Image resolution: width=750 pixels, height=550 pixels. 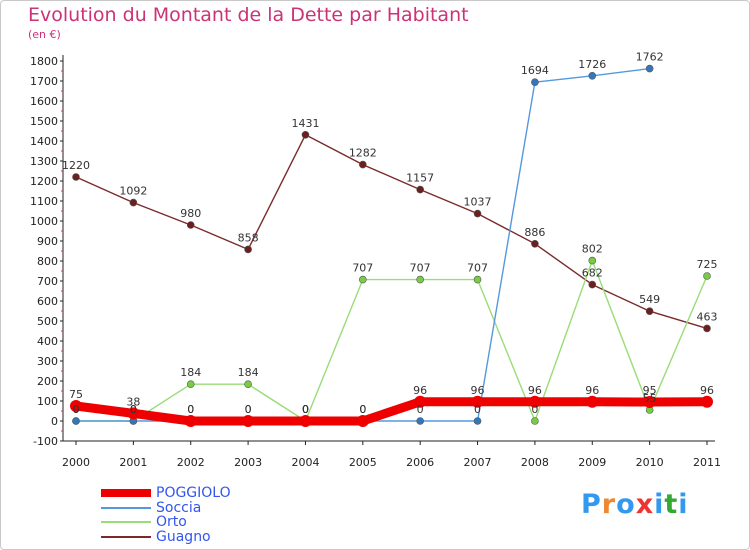 I want to click on y-tick-label: 1700, so click(x=44, y=81).